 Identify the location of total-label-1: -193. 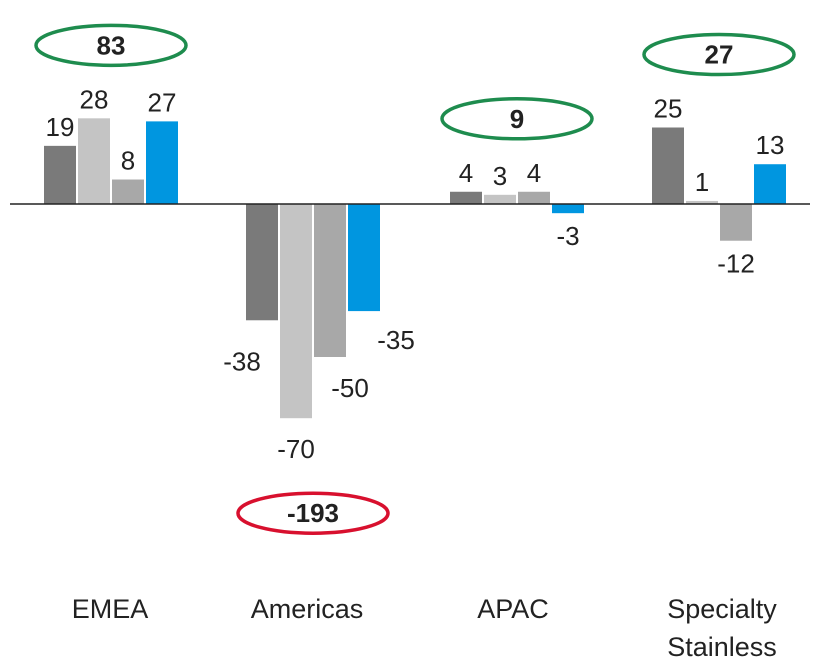
(313, 513).